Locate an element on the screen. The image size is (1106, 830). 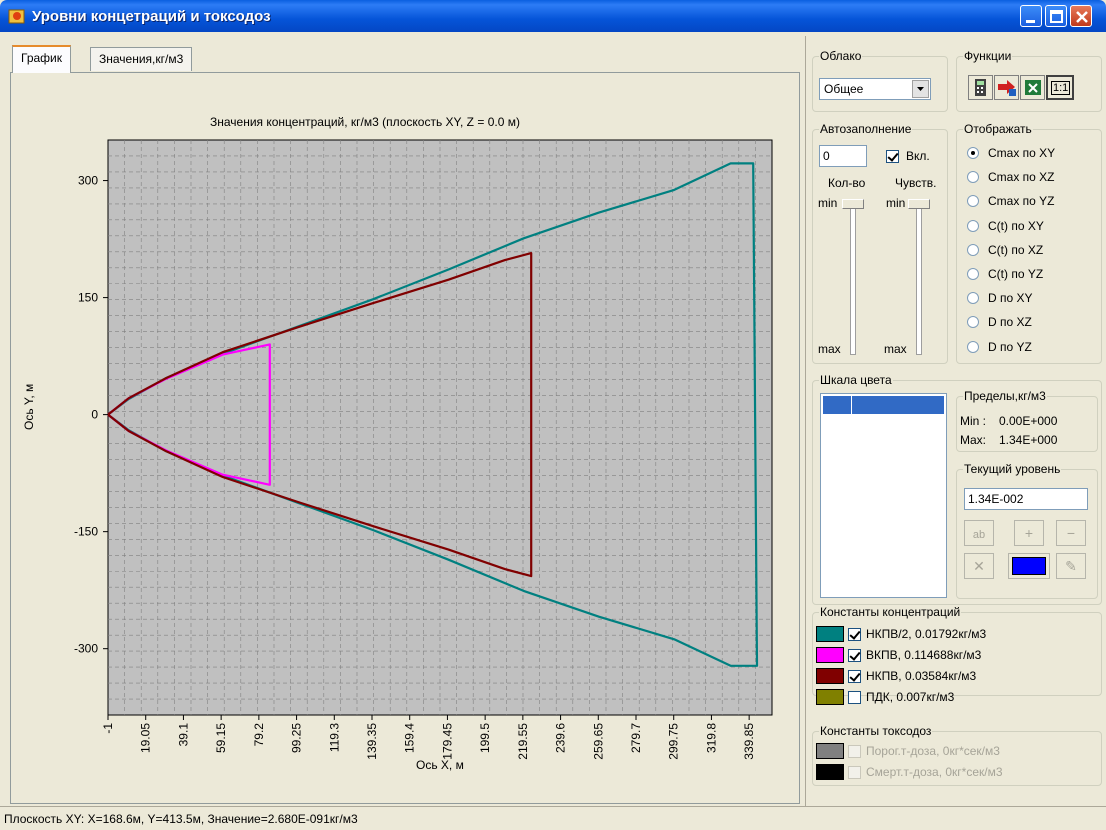
limits-min-value: 0.00E+000 is located at coordinates (1028, 421).